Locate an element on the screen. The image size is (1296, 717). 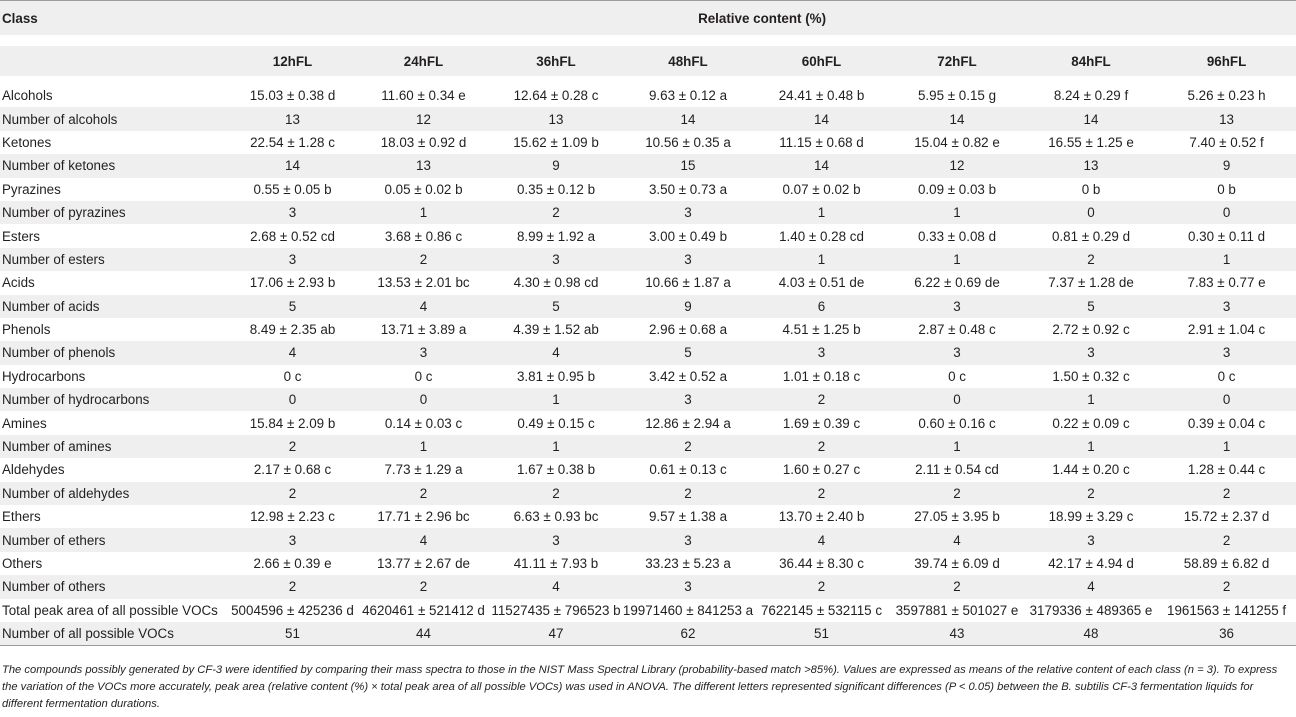
table-cell: 11.60 ± 0.34 e is located at coordinates (423, 96).